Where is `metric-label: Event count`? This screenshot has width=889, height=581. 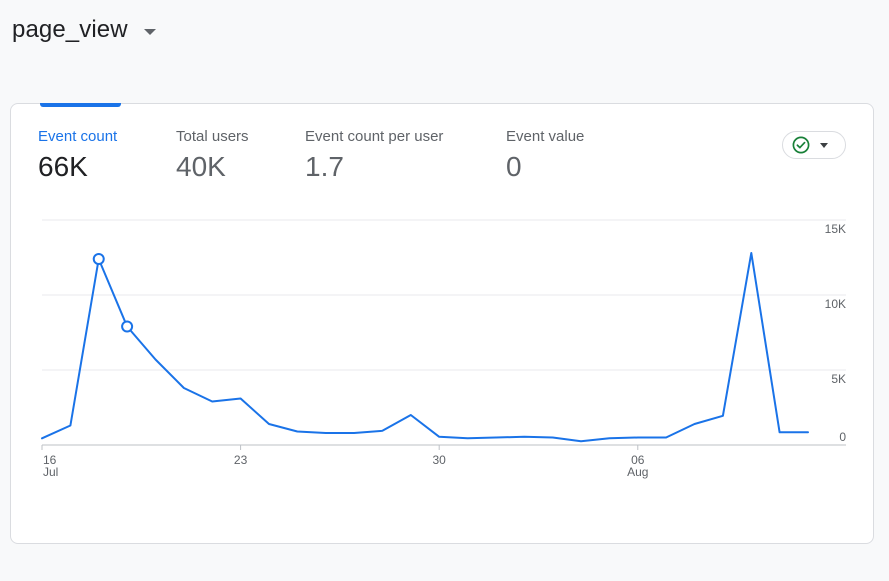
metric-label: Event count is located at coordinates (78, 136).